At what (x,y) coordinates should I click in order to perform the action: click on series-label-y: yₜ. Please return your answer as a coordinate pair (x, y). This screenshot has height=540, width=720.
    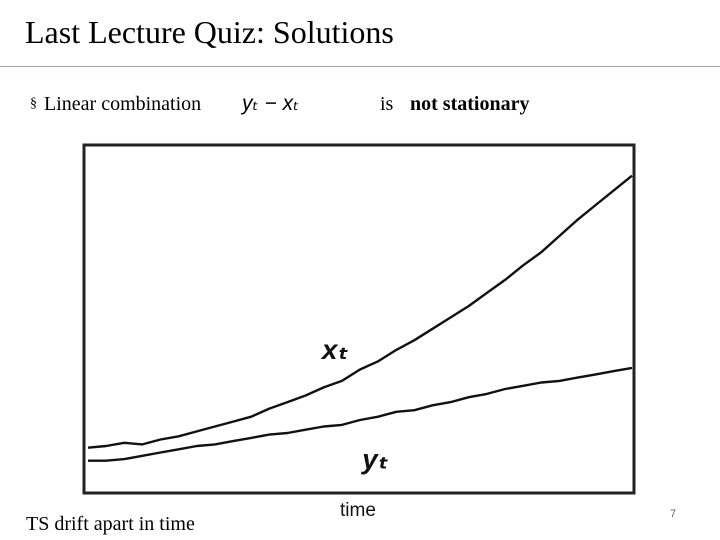
    Looking at the image, I should click on (374, 459).